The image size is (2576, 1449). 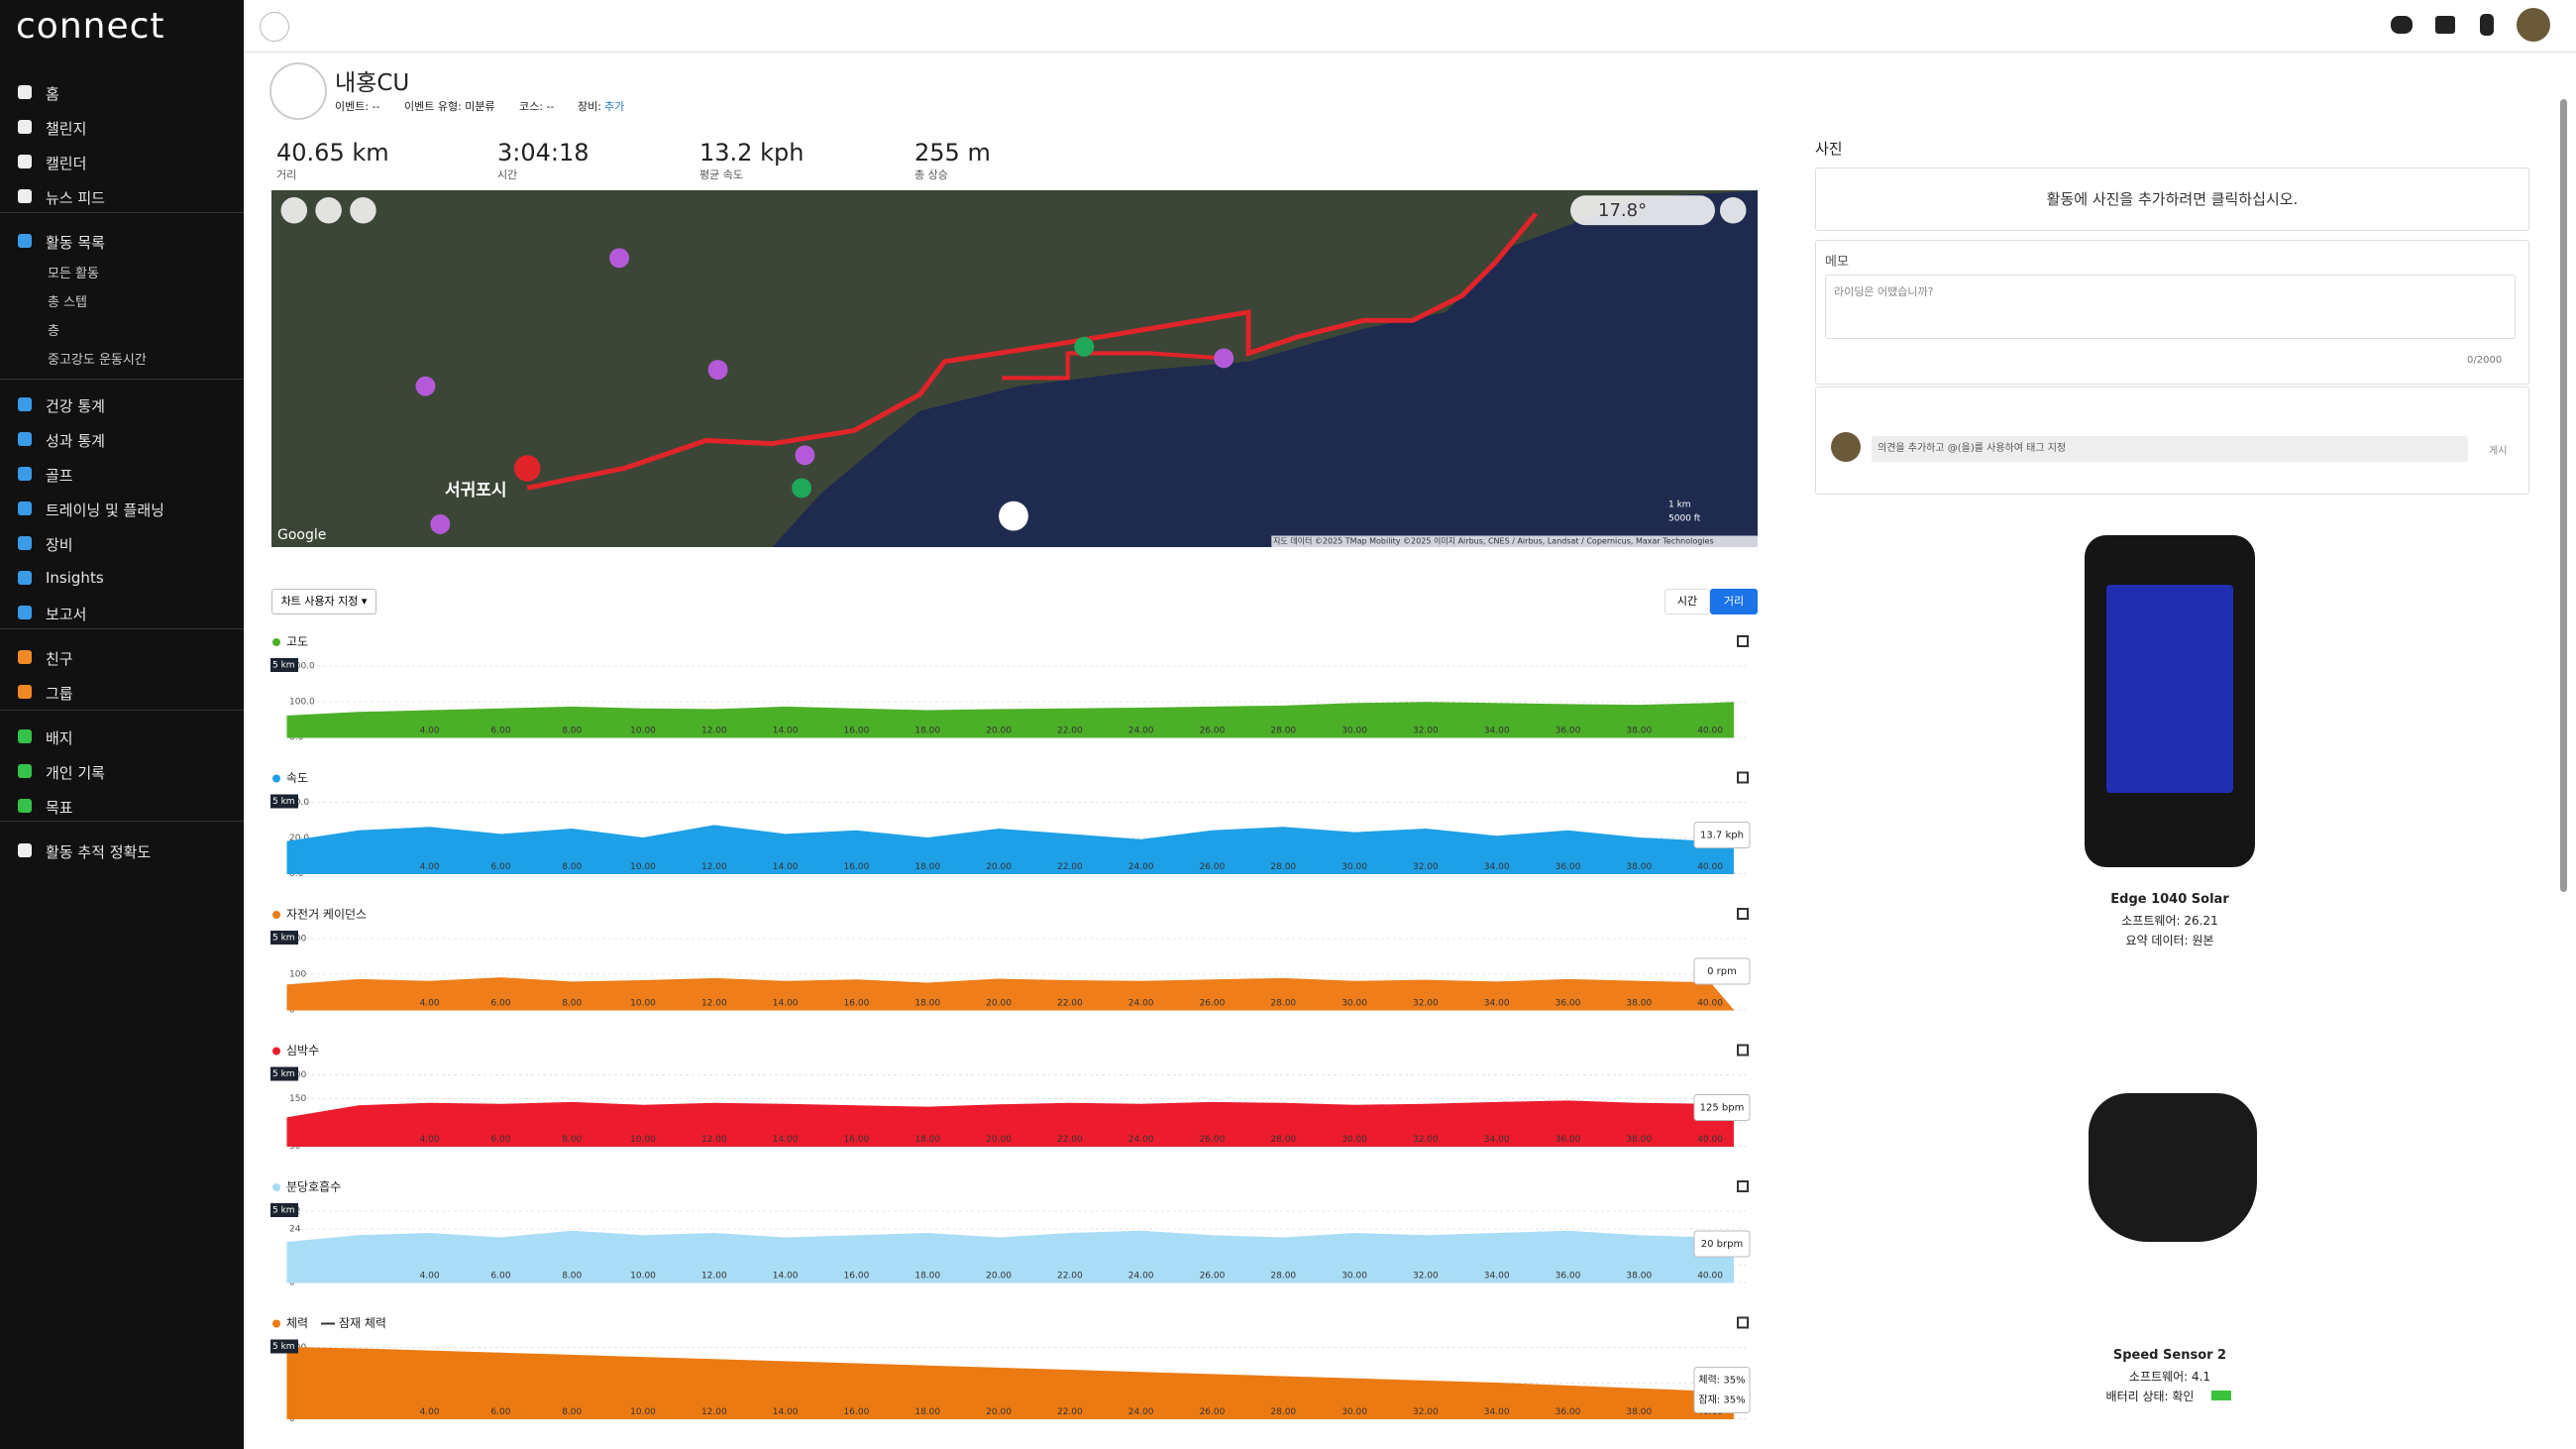 What do you see at coordinates (1710, 1412) in the screenshot?
I see `x-tick-label: 40.00` at bounding box center [1710, 1412].